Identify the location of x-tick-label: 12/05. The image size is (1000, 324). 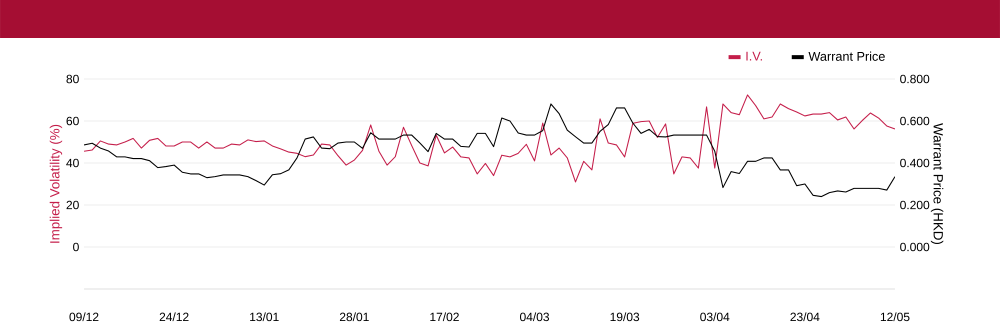
(895, 317).